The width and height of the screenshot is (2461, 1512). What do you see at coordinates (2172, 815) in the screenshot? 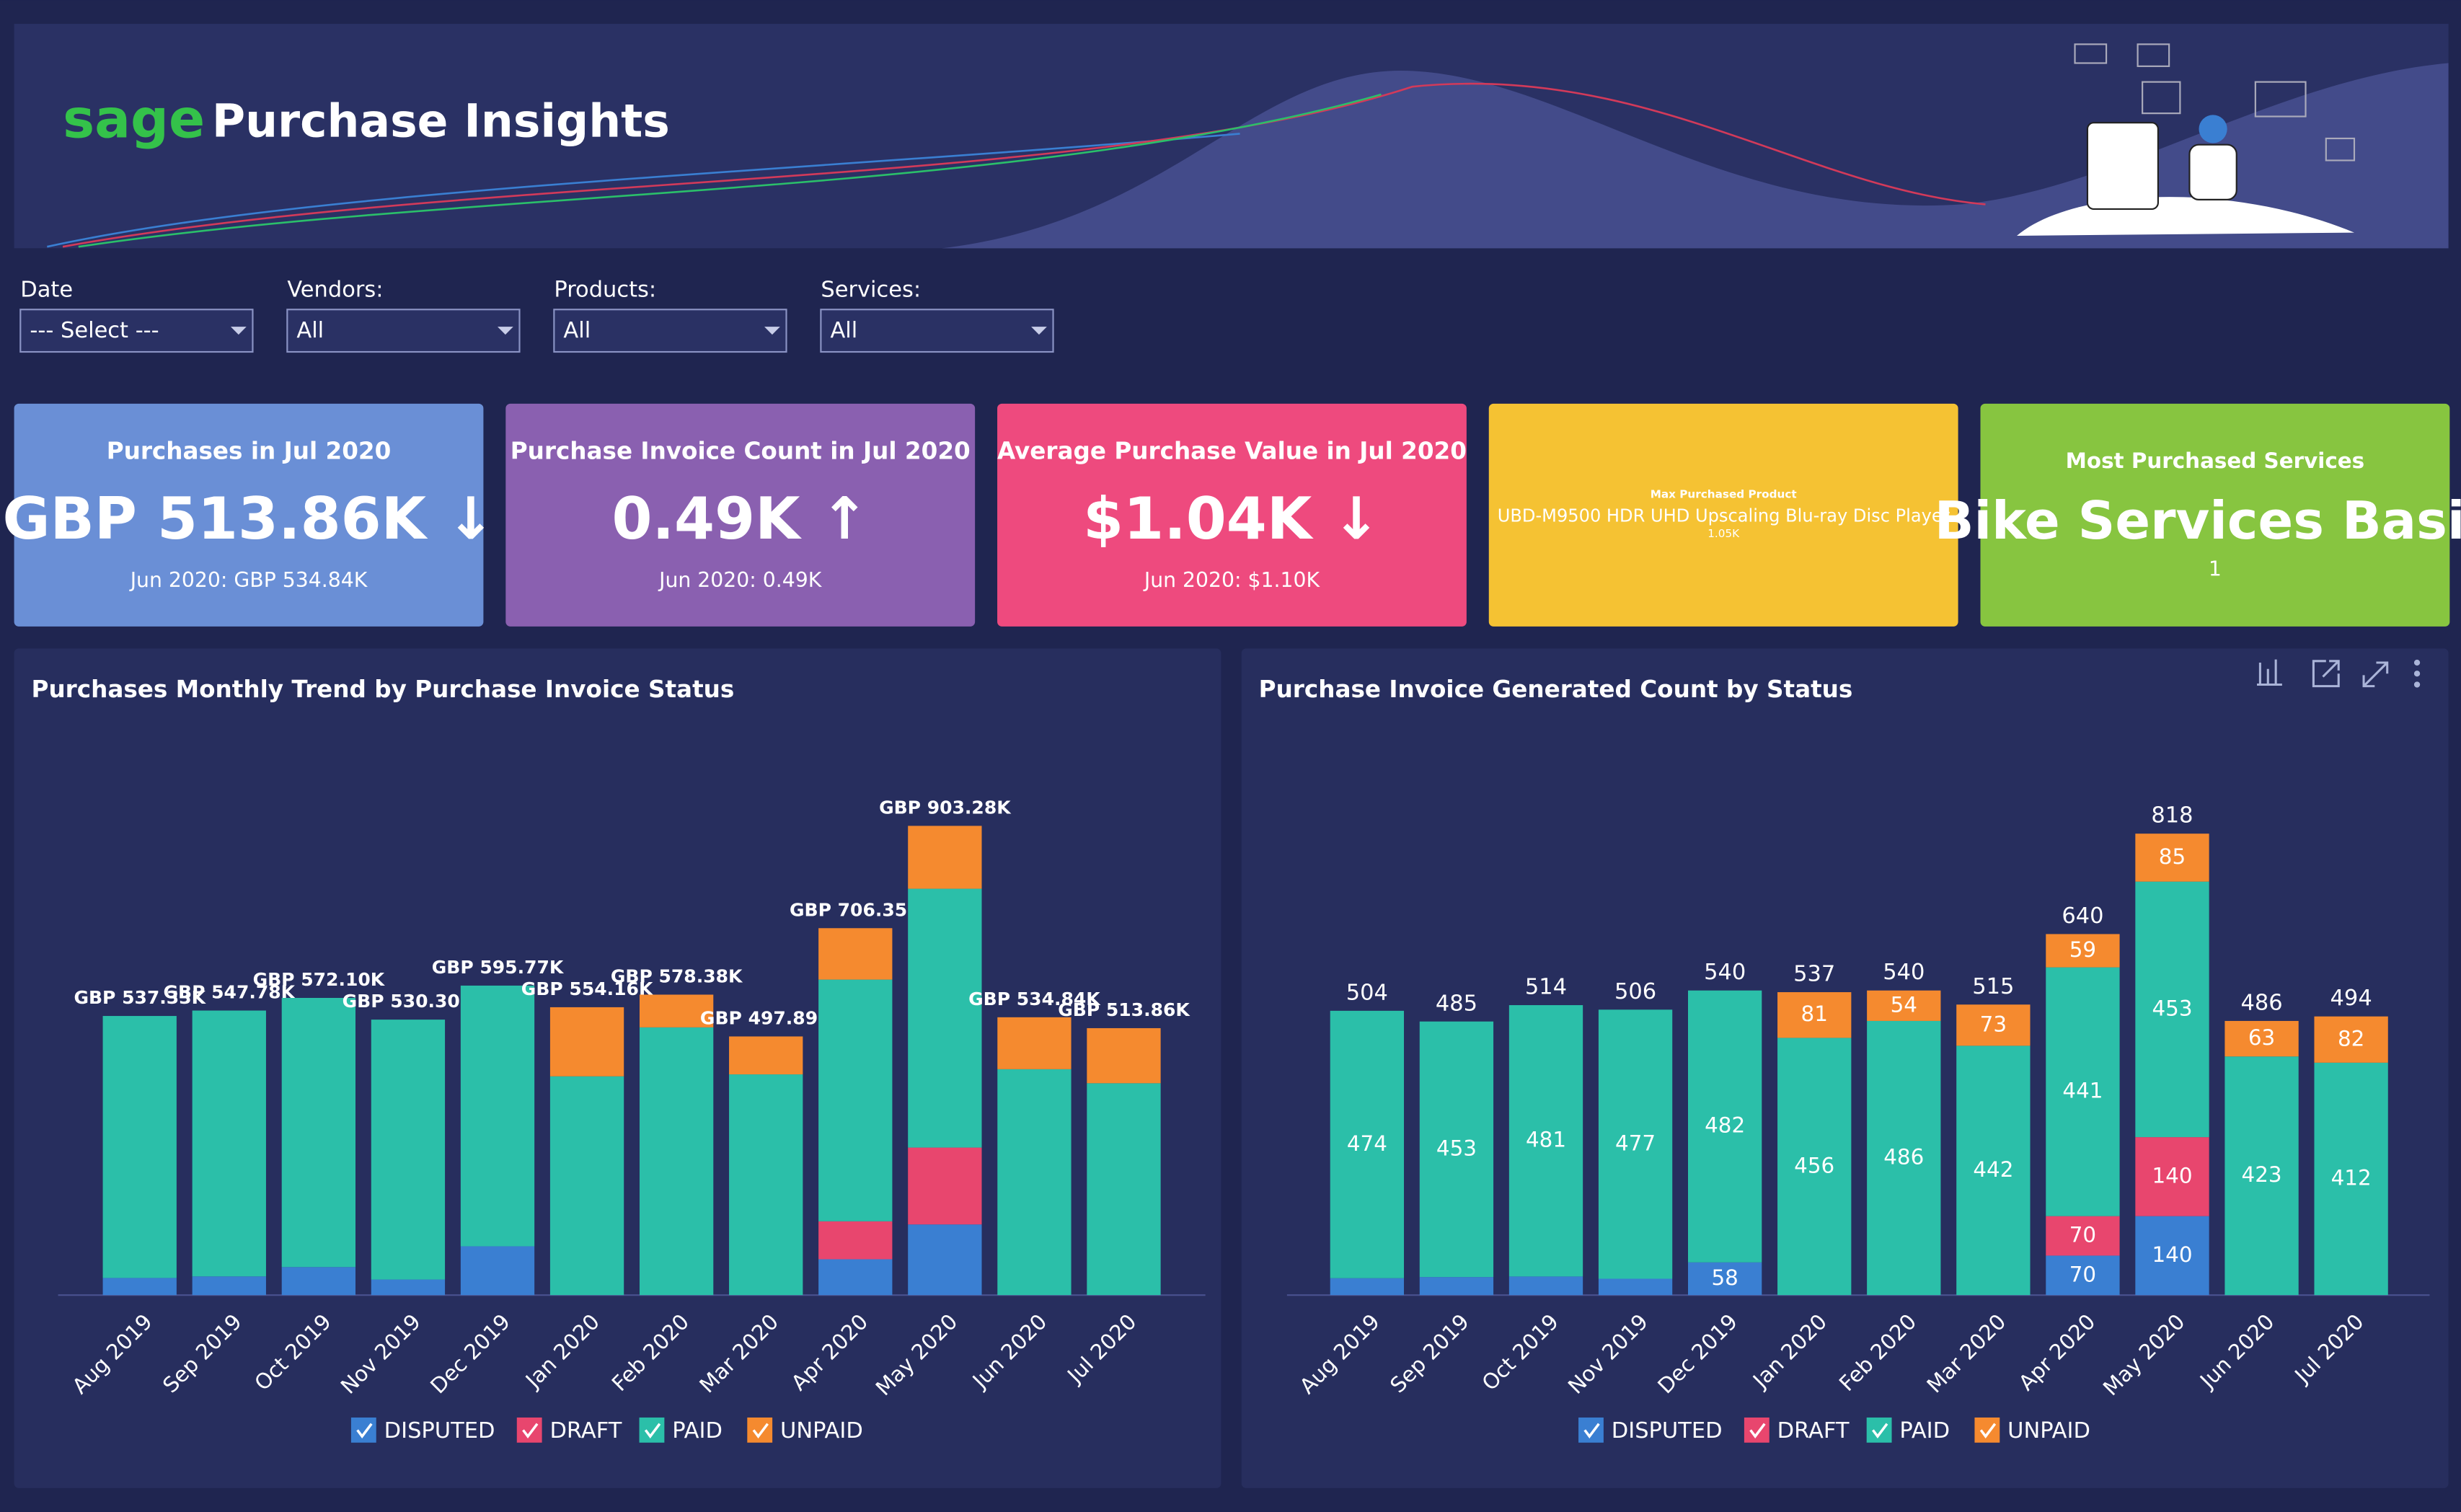
I see `total-label: 818` at bounding box center [2172, 815].